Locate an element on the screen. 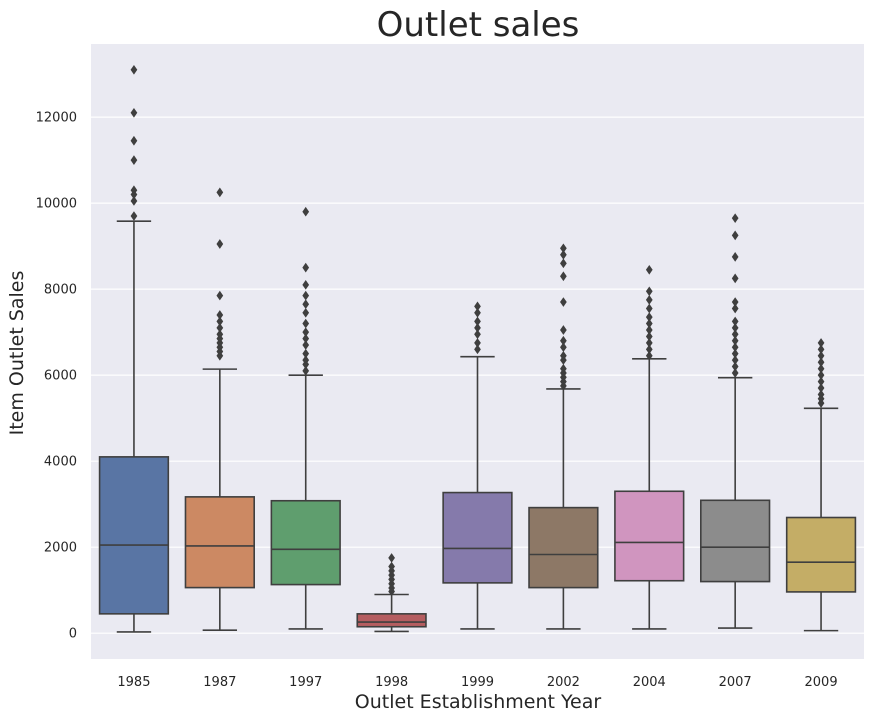  box-1998 is located at coordinates (391, 593).